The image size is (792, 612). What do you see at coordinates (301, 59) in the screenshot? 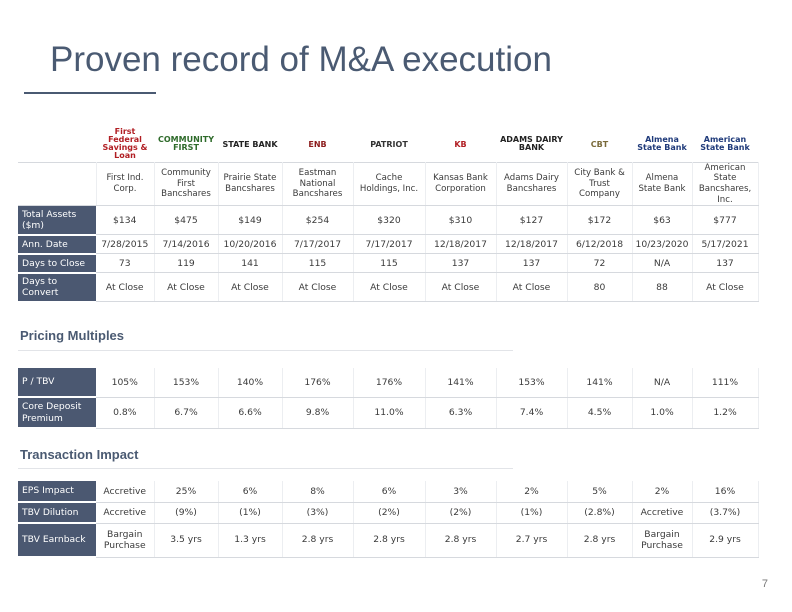
I see `page-title: Proven record of M&A execution` at bounding box center [301, 59].